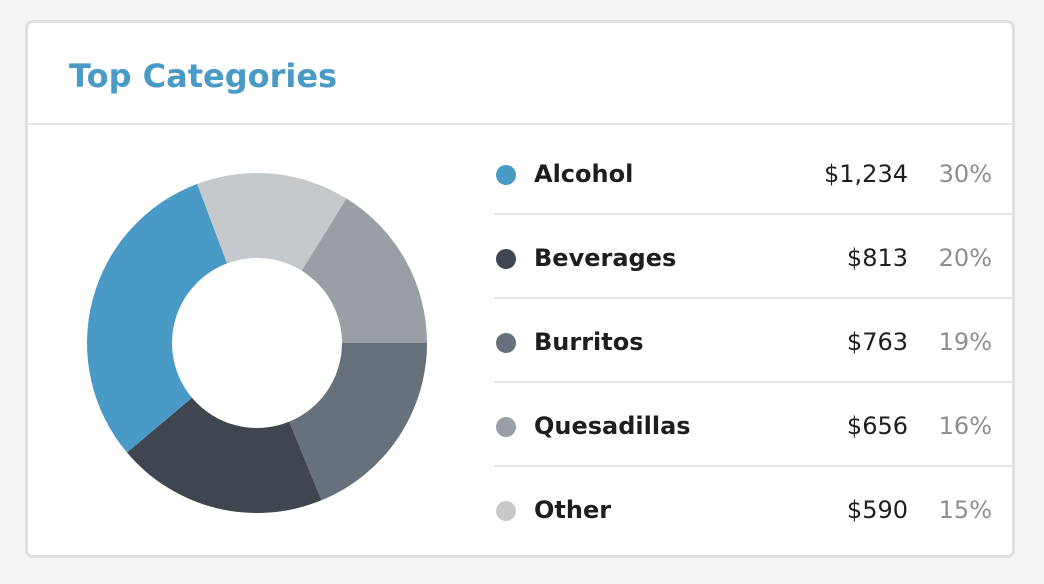  Describe the element at coordinates (965, 426) in the screenshot. I see `category-percent: 16%` at that location.